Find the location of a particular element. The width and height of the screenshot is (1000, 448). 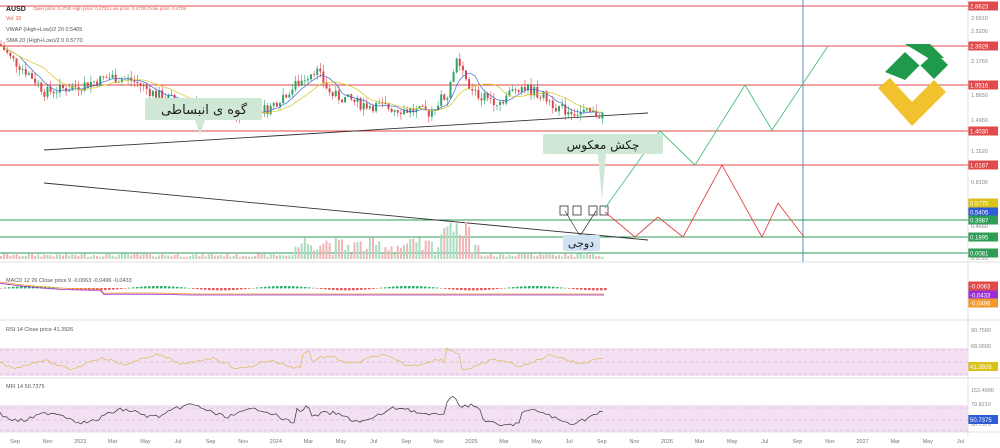

reversal-label: چکش معکوس is located at coordinates (603, 167).